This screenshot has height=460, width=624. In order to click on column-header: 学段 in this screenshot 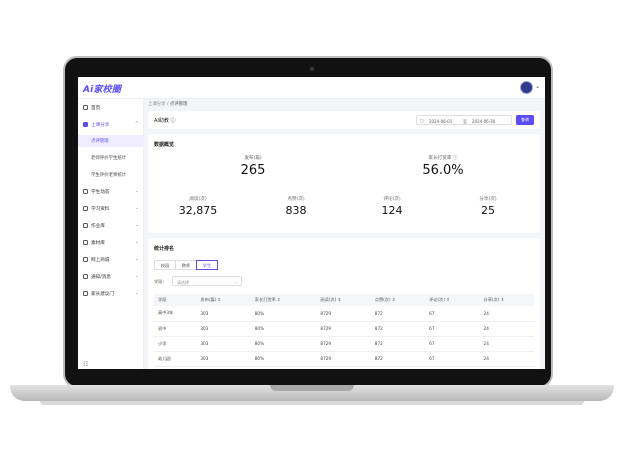, I will do `click(175, 300)`.